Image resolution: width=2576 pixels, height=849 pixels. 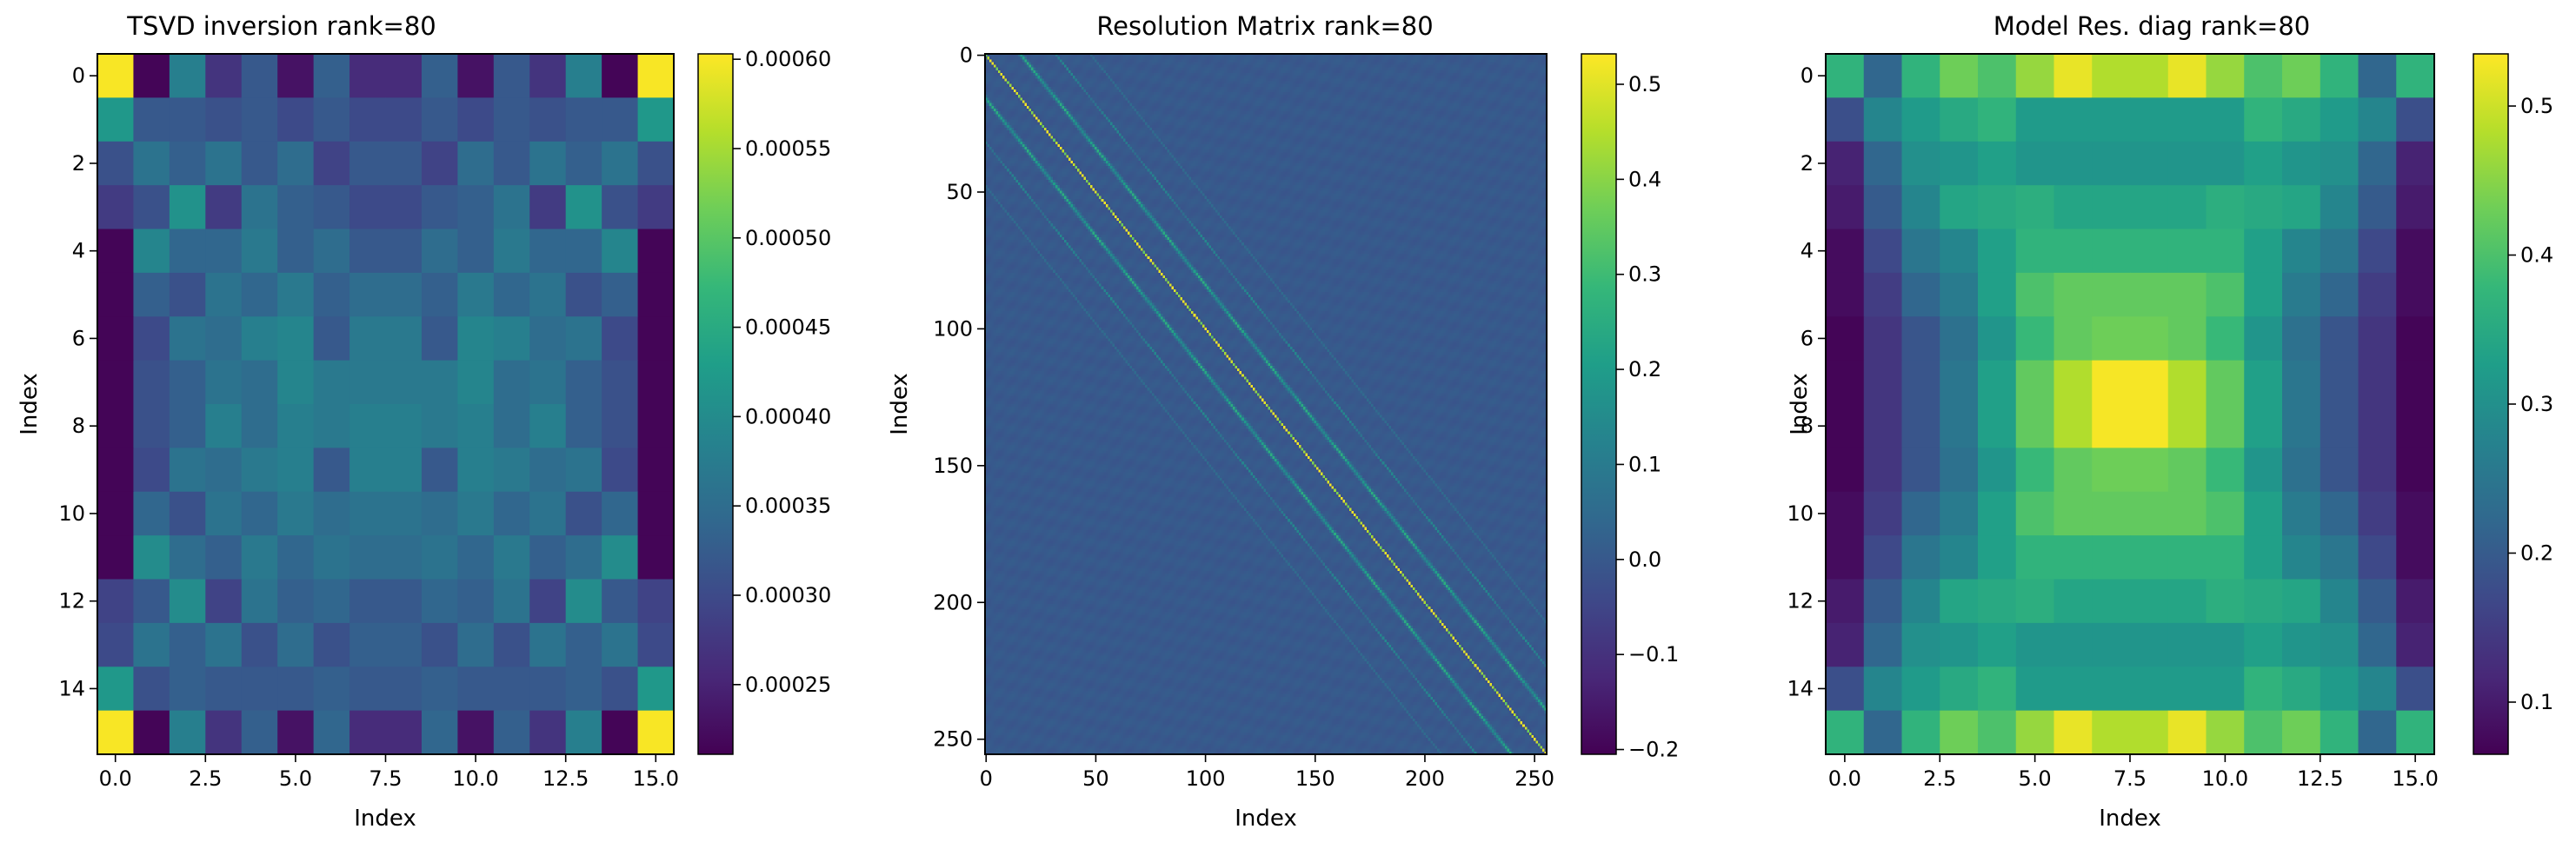 What do you see at coordinates (1807, 75) in the screenshot?
I see `y-tick-label: 0` at bounding box center [1807, 75].